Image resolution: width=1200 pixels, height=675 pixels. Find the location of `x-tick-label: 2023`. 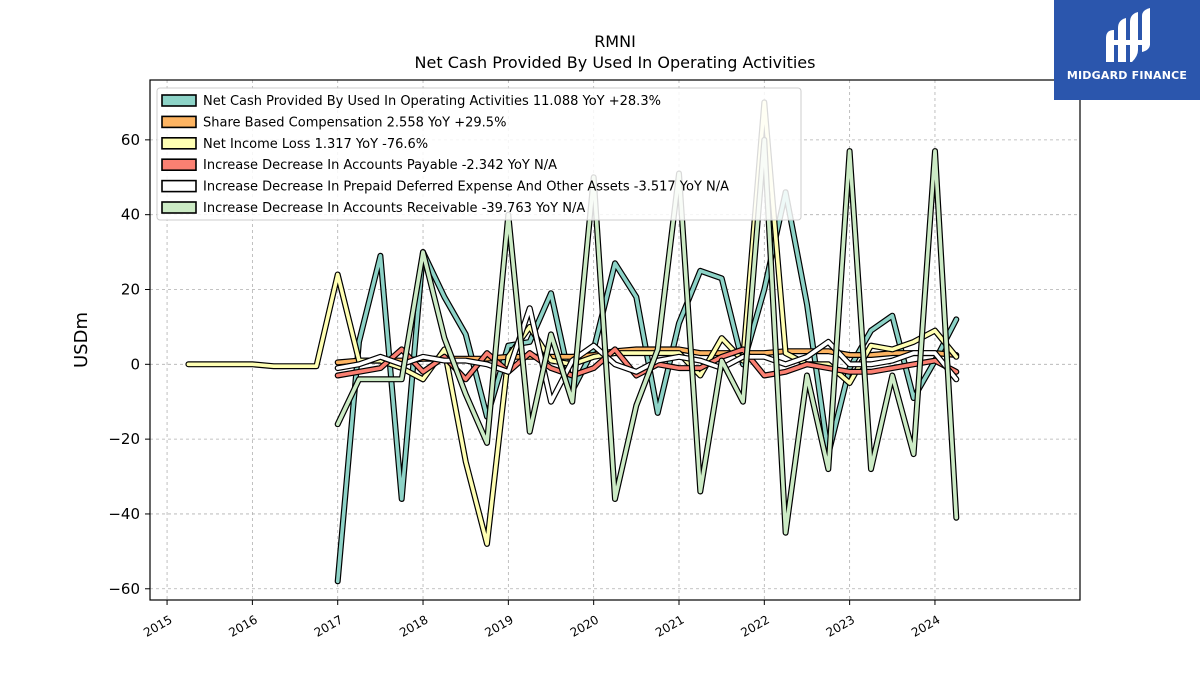

x-tick-label: 2023 is located at coordinates (840, 625).